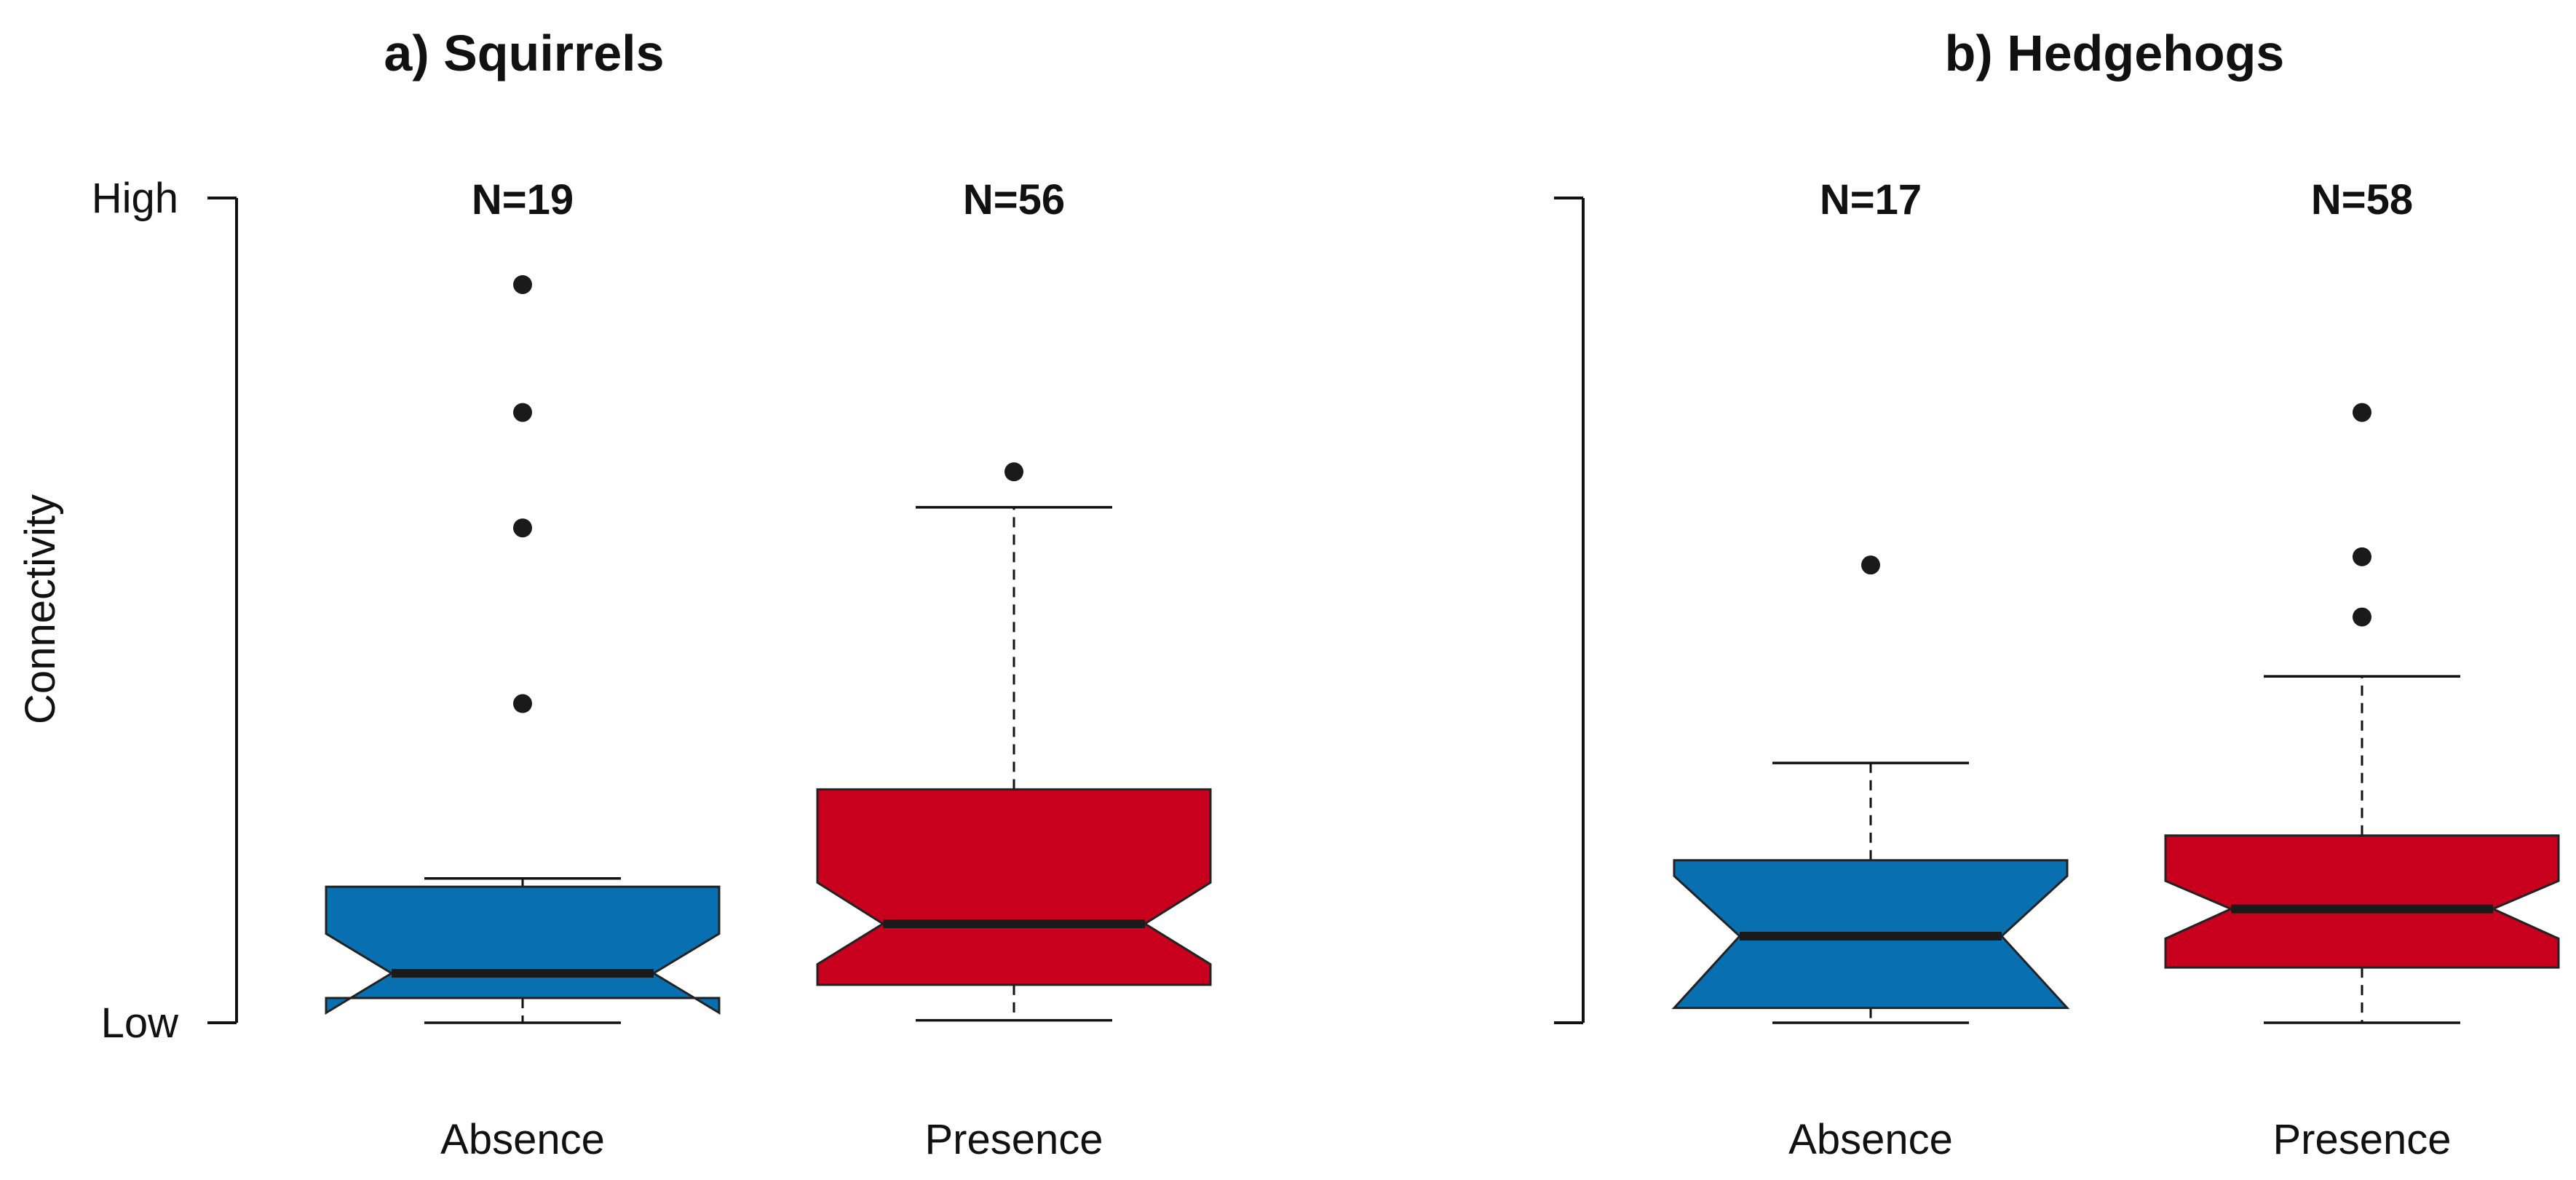 This screenshot has width=2576, height=1180. I want to click on y-tick-label: High, so click(135, 198).